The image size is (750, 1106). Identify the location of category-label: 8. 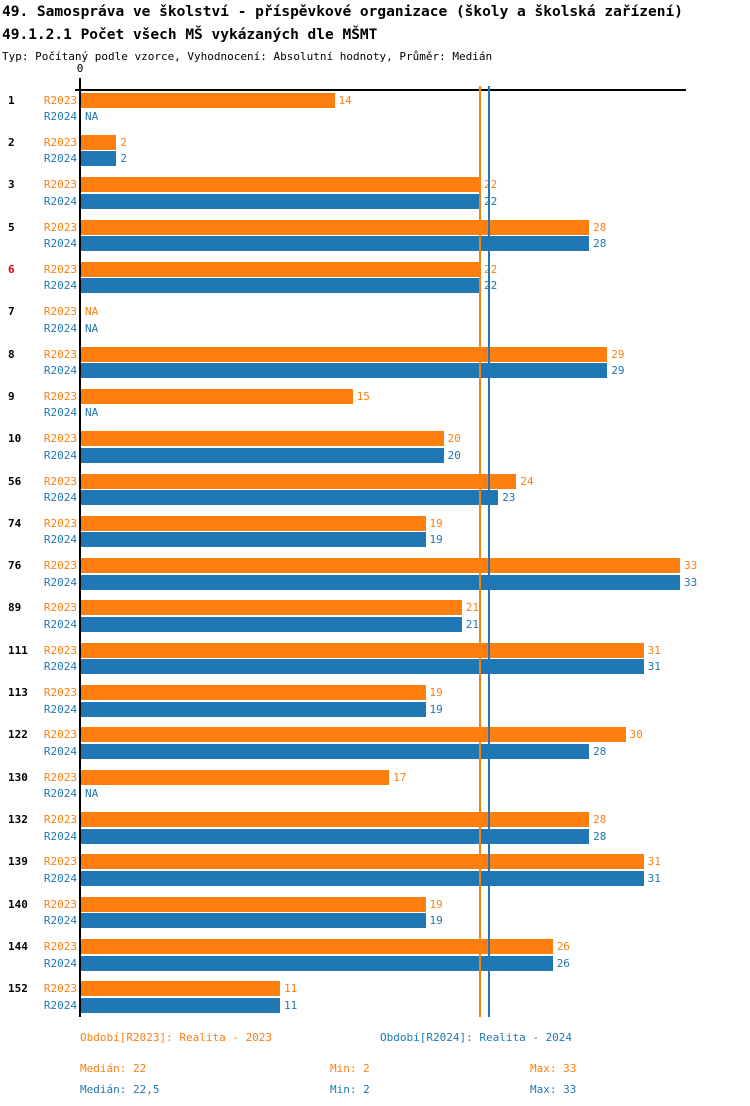
(11, 354).